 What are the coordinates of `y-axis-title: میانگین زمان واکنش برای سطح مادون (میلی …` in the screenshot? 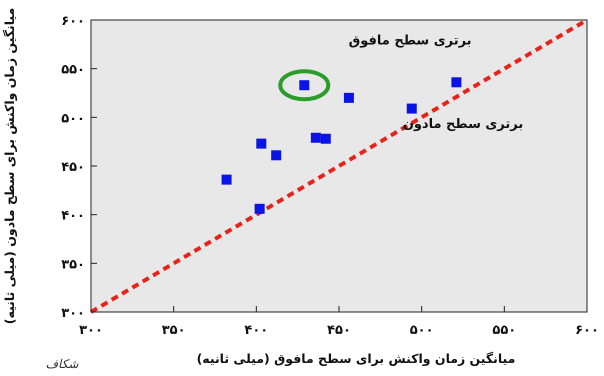 It's located at (9, 166).